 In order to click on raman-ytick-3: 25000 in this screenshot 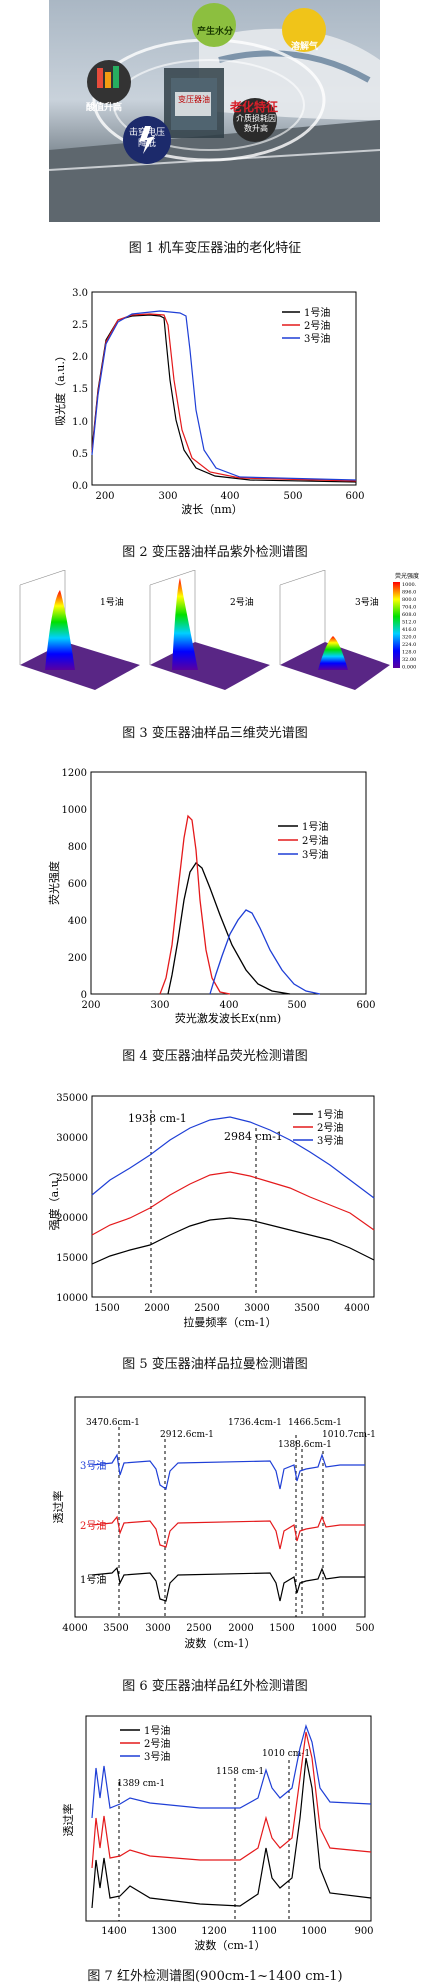, I will do `click(72, 1178)`.